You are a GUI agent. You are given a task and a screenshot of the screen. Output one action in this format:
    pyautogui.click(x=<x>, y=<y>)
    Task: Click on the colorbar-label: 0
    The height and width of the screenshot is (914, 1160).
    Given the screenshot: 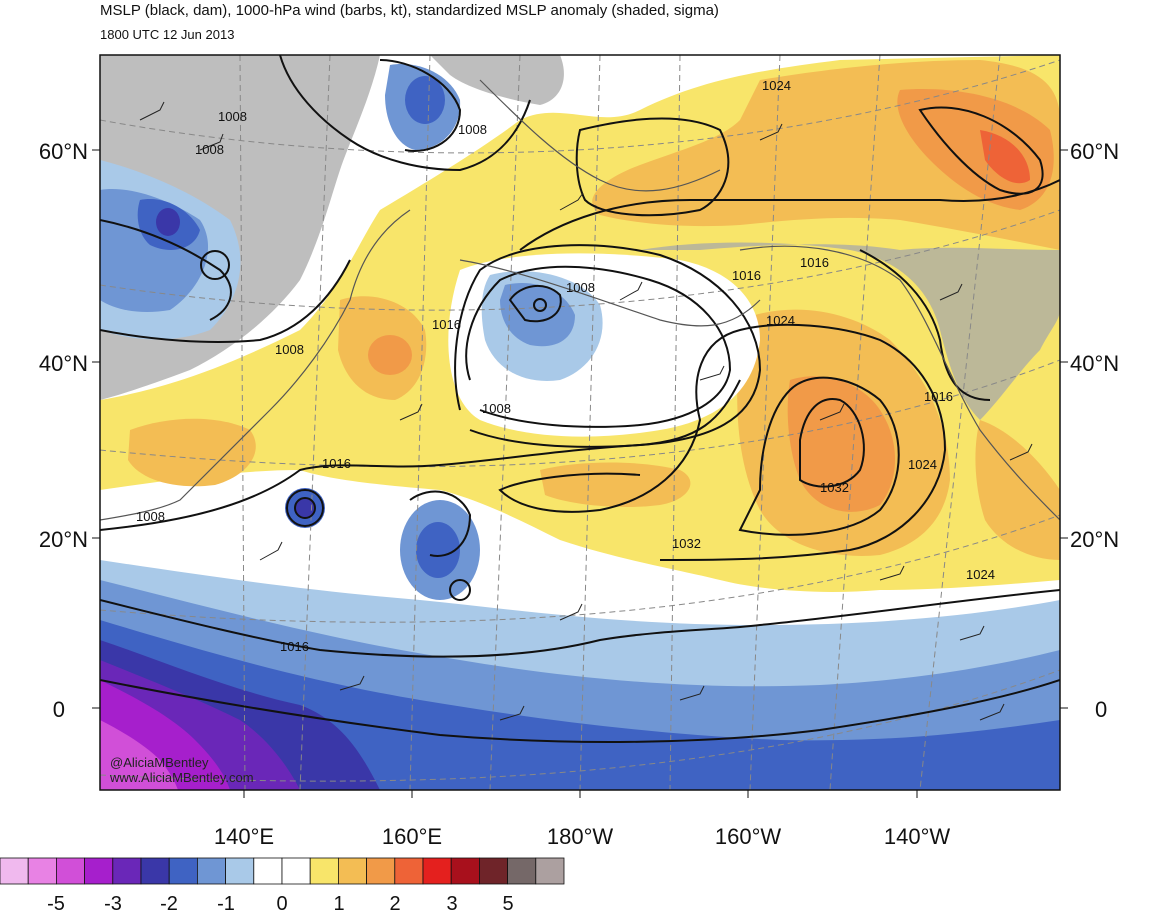 What is the action you would take?
    pyautogui.click(x=281, y=903)
    